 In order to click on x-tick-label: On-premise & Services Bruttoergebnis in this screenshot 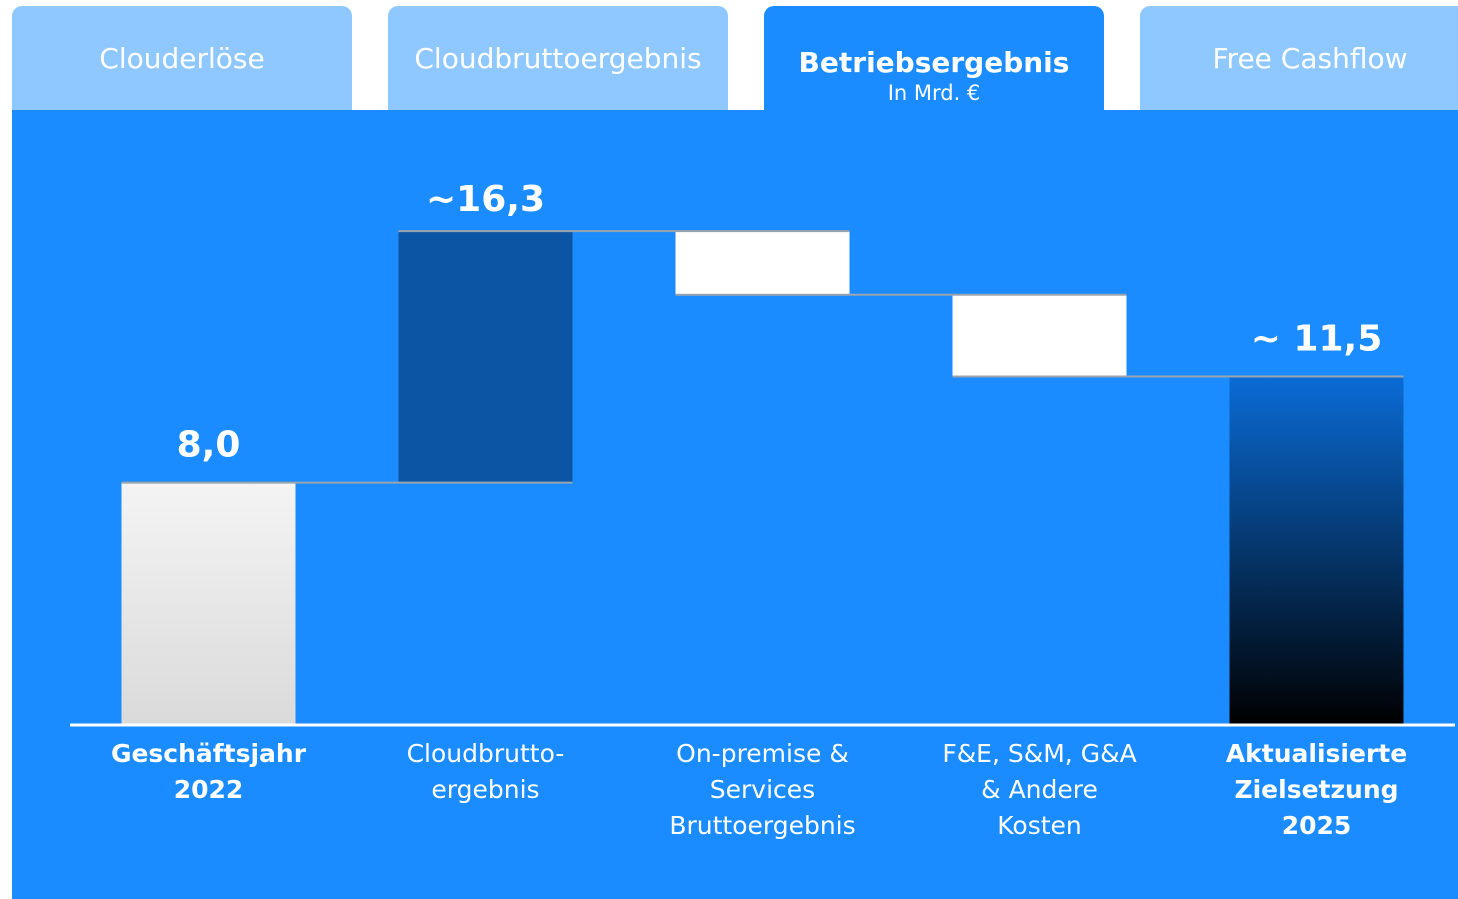, I will do `click(762, 789)`.